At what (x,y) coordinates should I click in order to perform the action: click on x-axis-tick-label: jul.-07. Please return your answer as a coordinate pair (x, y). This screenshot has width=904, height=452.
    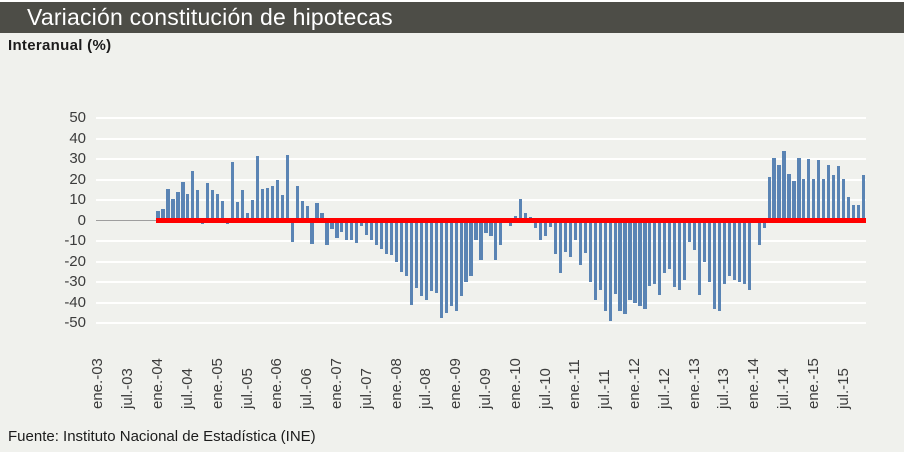
    Looking at the image, I should click on (366, 388).